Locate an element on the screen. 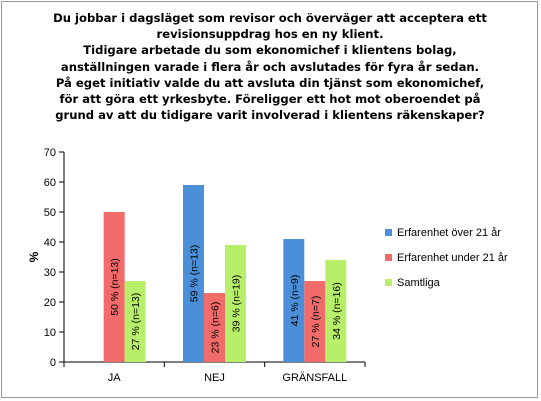 This screenshot has width=541, height=401. y-tick-label: 20 is located at coordinates (50, 303).